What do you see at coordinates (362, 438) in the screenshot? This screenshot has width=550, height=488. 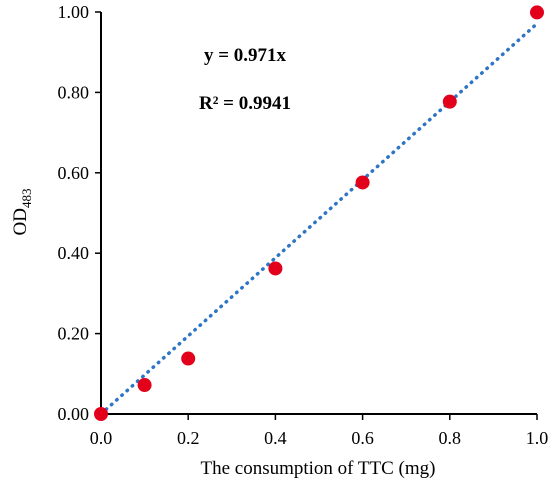 I see `x-tick-label: 0.6` at bounding box center [362, 438].